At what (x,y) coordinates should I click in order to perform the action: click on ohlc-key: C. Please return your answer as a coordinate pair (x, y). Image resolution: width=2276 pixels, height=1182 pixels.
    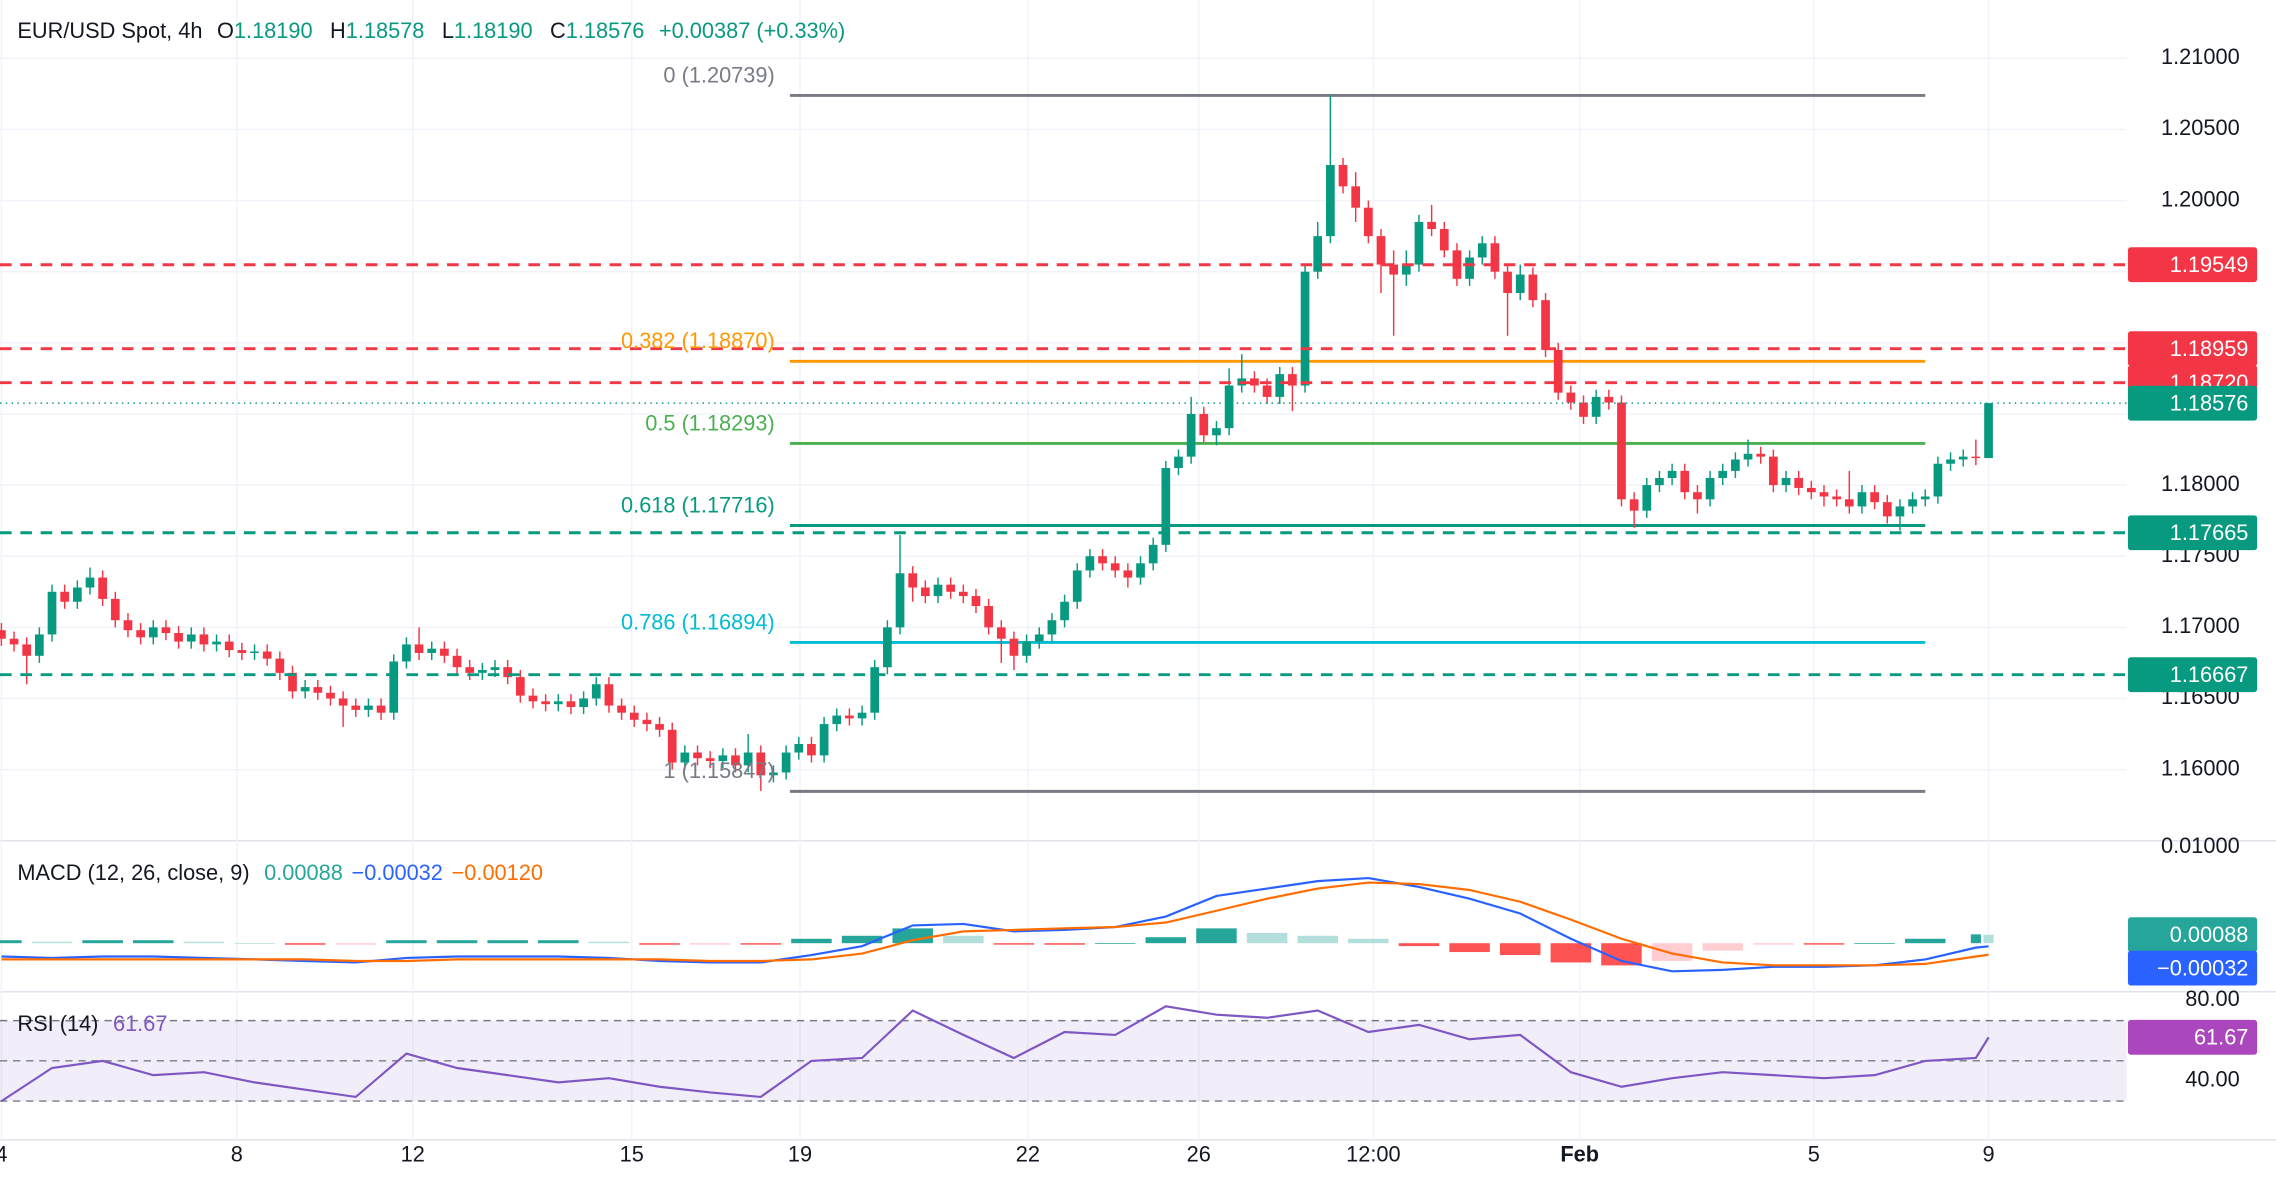
    Looking at the image, I should click on (558, 30).